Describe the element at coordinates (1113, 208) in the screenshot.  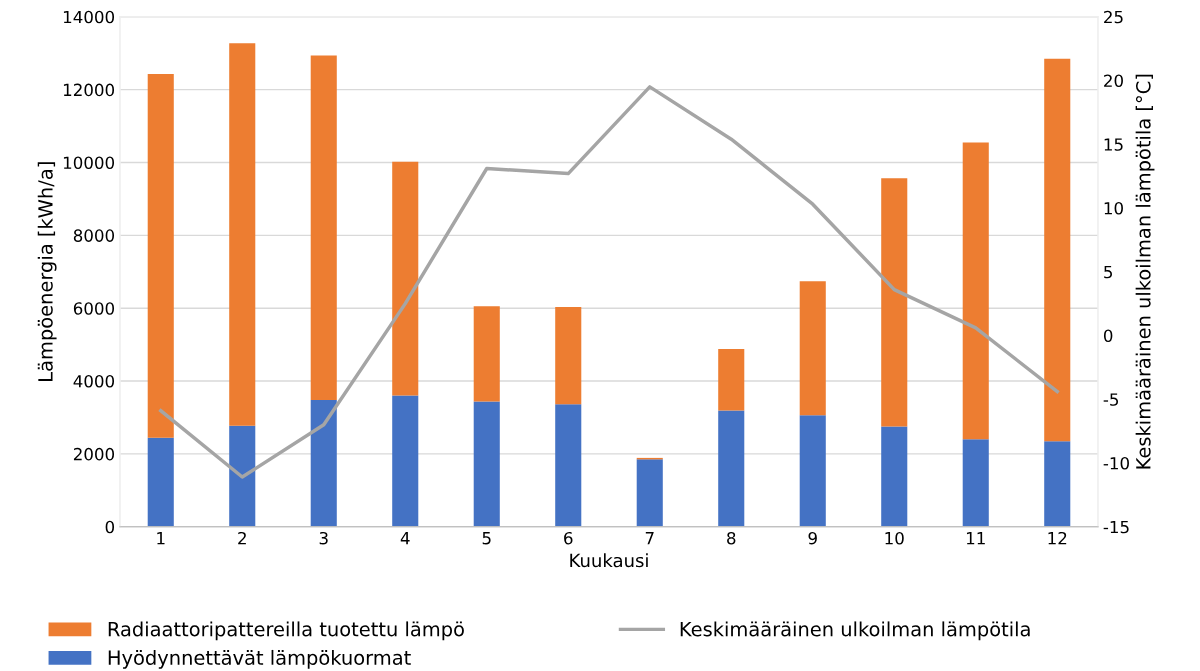
I see `y2-tick-label: 10` at that location.